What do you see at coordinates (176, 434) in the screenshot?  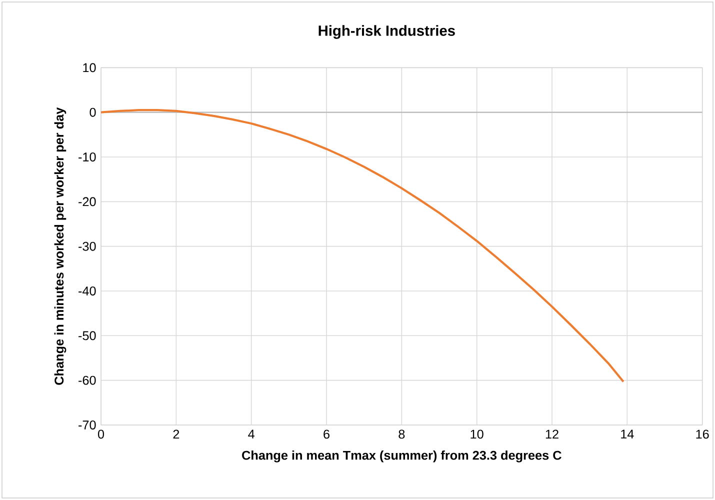 I see `x-tick-label: 2` at bounding box center [176, 434].